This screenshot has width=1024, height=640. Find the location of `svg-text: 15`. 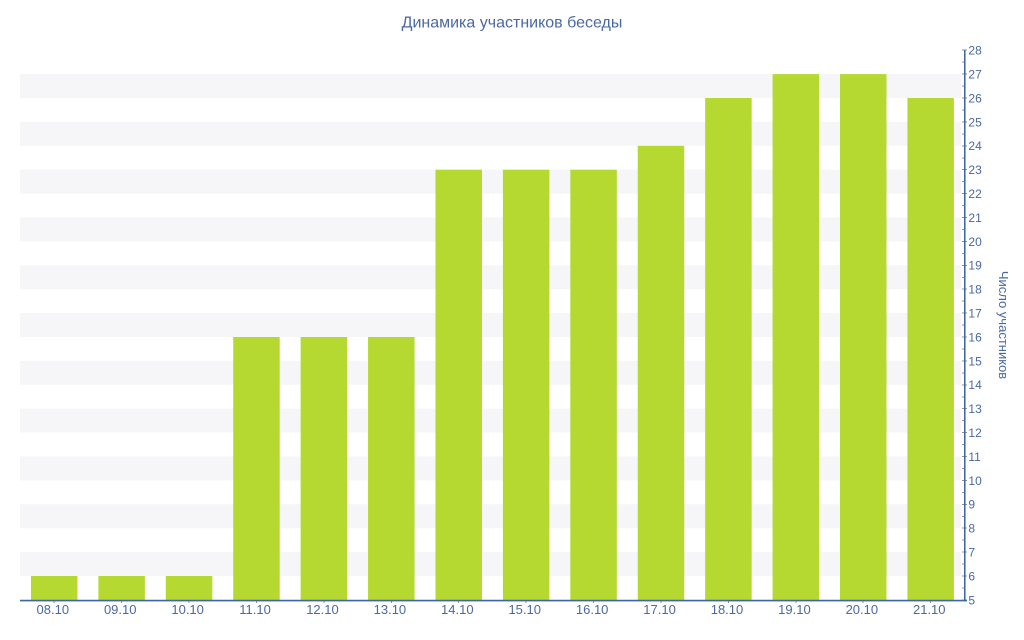

svg-text: 15 is located at coordinates (975, 361).